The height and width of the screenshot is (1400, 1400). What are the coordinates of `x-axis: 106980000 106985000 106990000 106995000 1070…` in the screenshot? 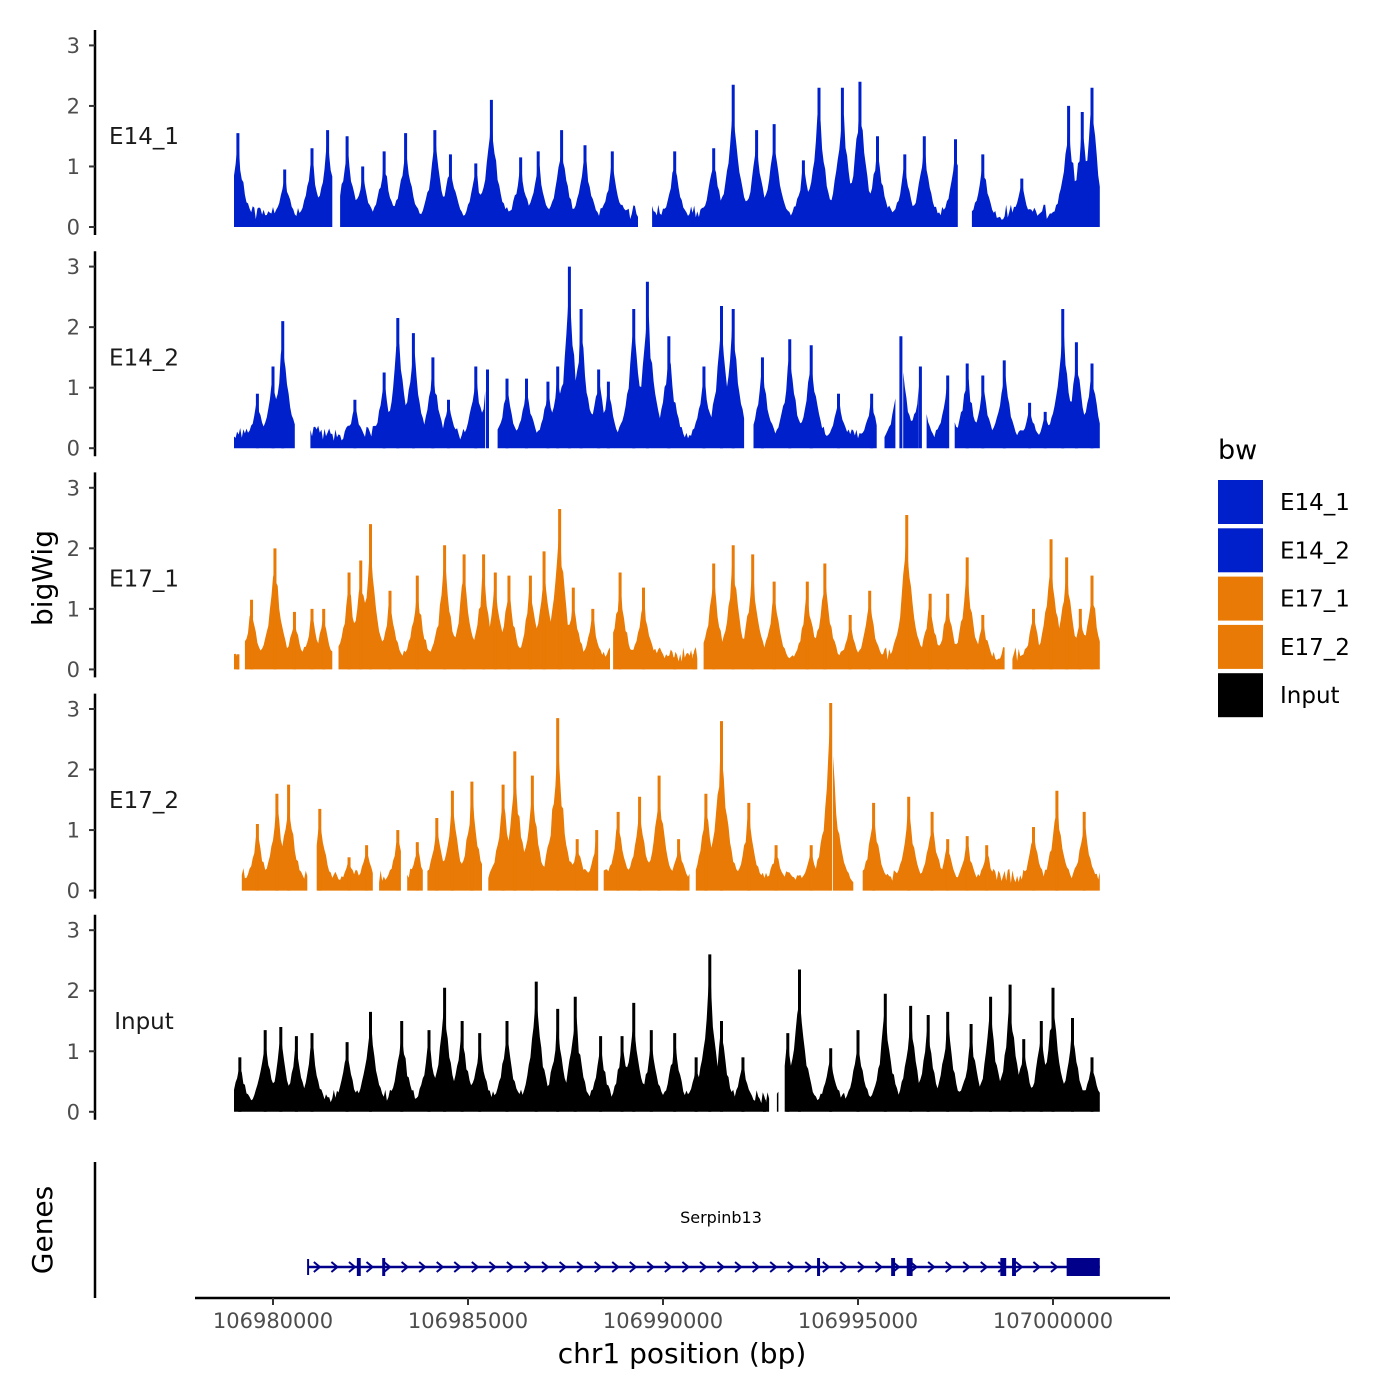 It's located at (682, 1333).